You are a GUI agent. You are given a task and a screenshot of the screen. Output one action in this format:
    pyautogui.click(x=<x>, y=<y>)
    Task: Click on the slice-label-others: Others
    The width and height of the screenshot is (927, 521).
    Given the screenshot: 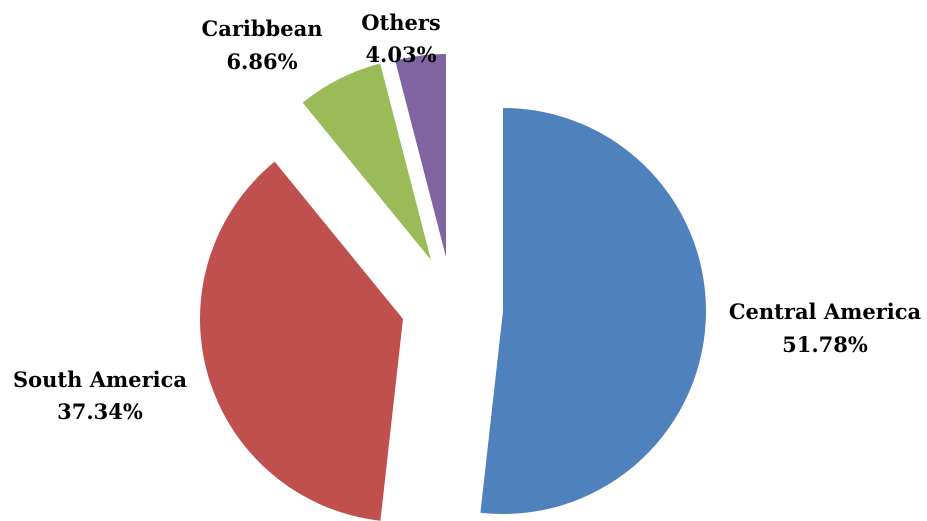 What is the action you would take?
    pyautogui.click(x=401, y=22)
    